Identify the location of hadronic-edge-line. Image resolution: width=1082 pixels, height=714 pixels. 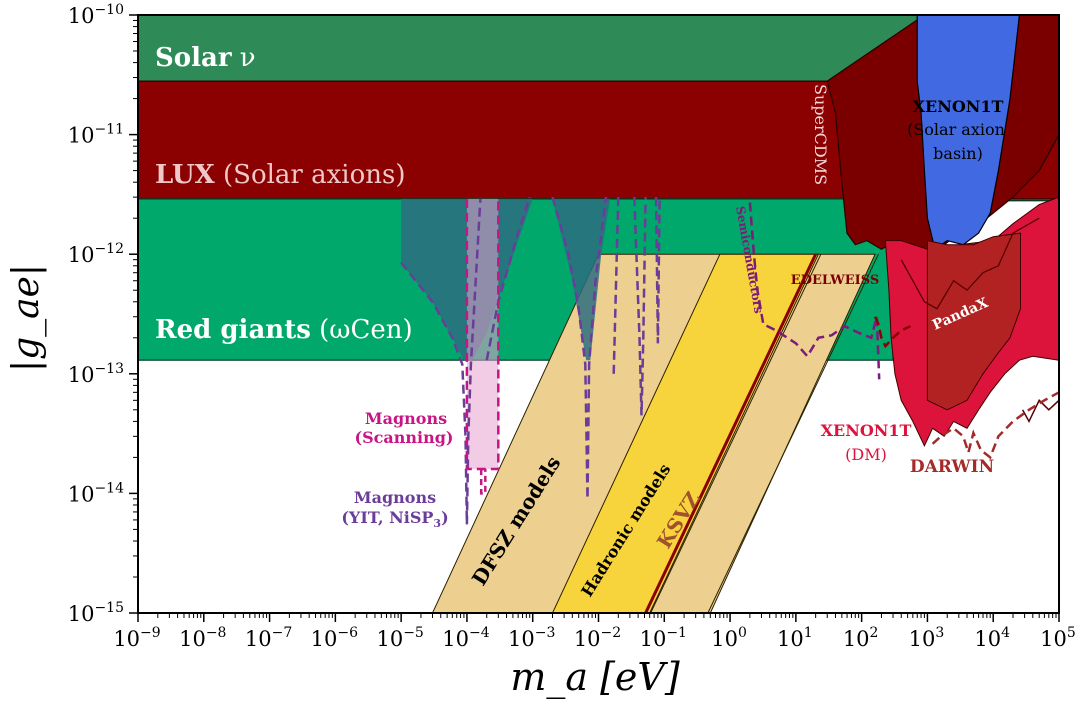
(736, 433).